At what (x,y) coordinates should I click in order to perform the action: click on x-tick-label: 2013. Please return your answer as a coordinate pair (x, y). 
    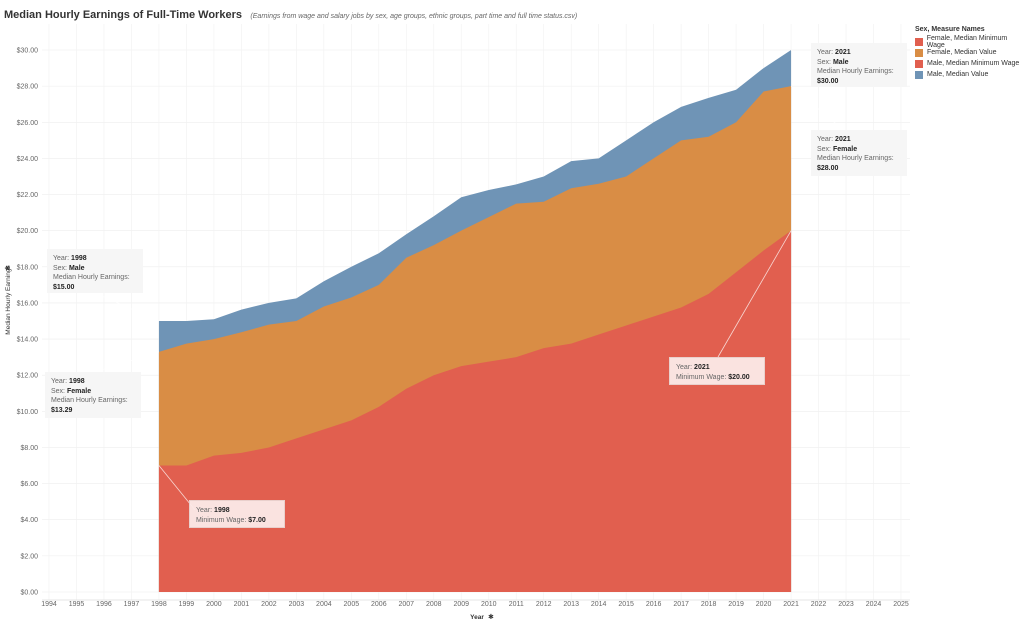
    Looking at the image, I should click on (571, 604).